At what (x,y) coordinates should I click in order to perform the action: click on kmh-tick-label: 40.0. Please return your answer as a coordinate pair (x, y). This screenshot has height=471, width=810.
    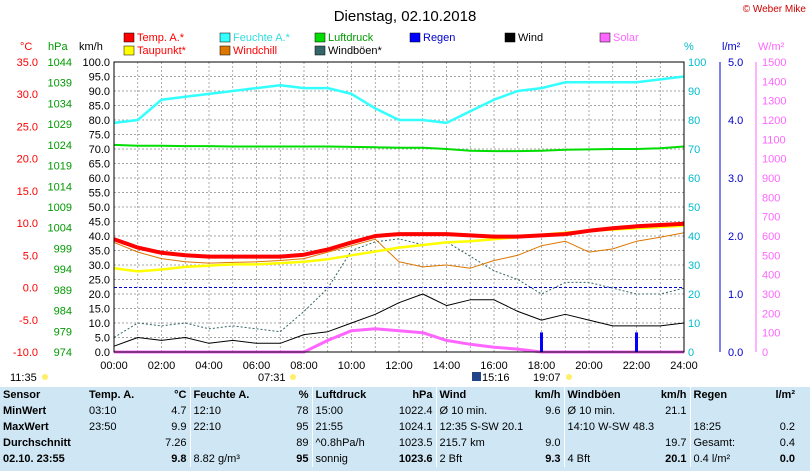
    Looking at the image, I should click on (99, 237).